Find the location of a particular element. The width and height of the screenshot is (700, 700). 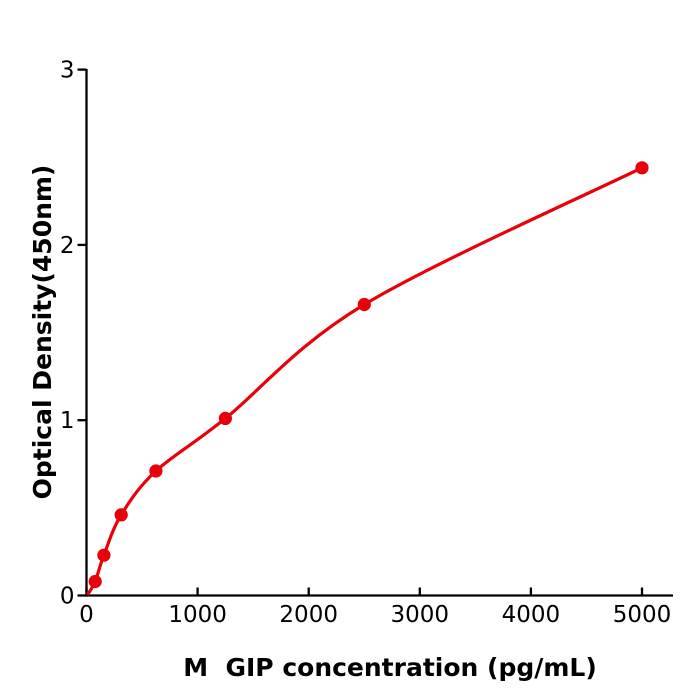

x-tick-label: 5000 is located at coordinates (642, 615).